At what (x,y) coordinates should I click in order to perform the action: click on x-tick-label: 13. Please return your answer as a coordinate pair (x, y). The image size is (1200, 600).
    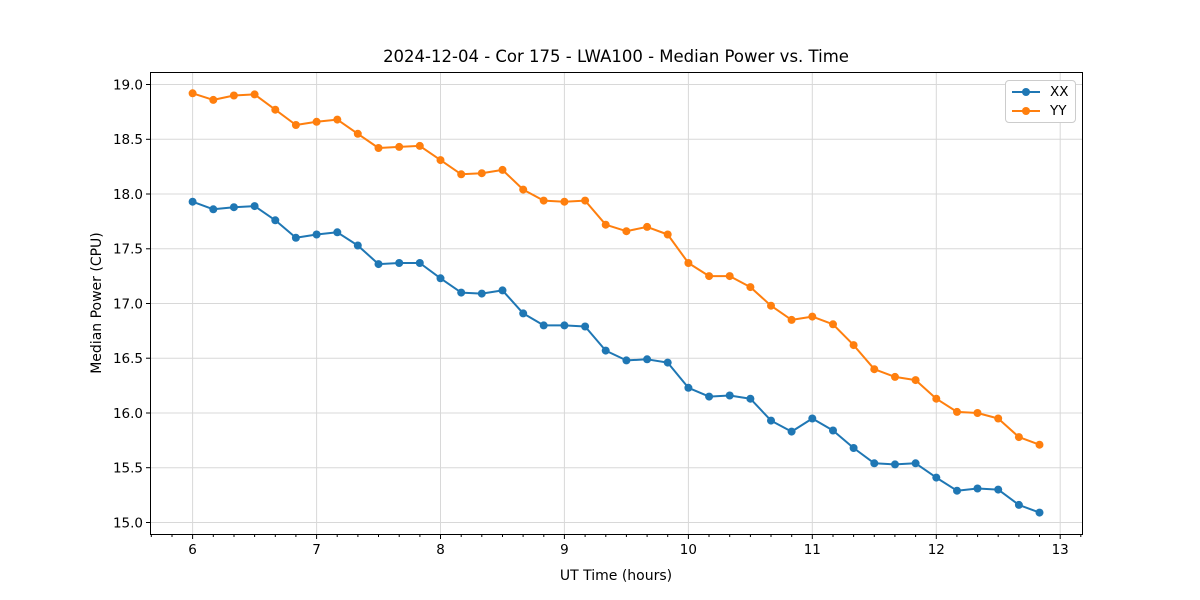
    Looking at the image, I should click on (1060, 550).